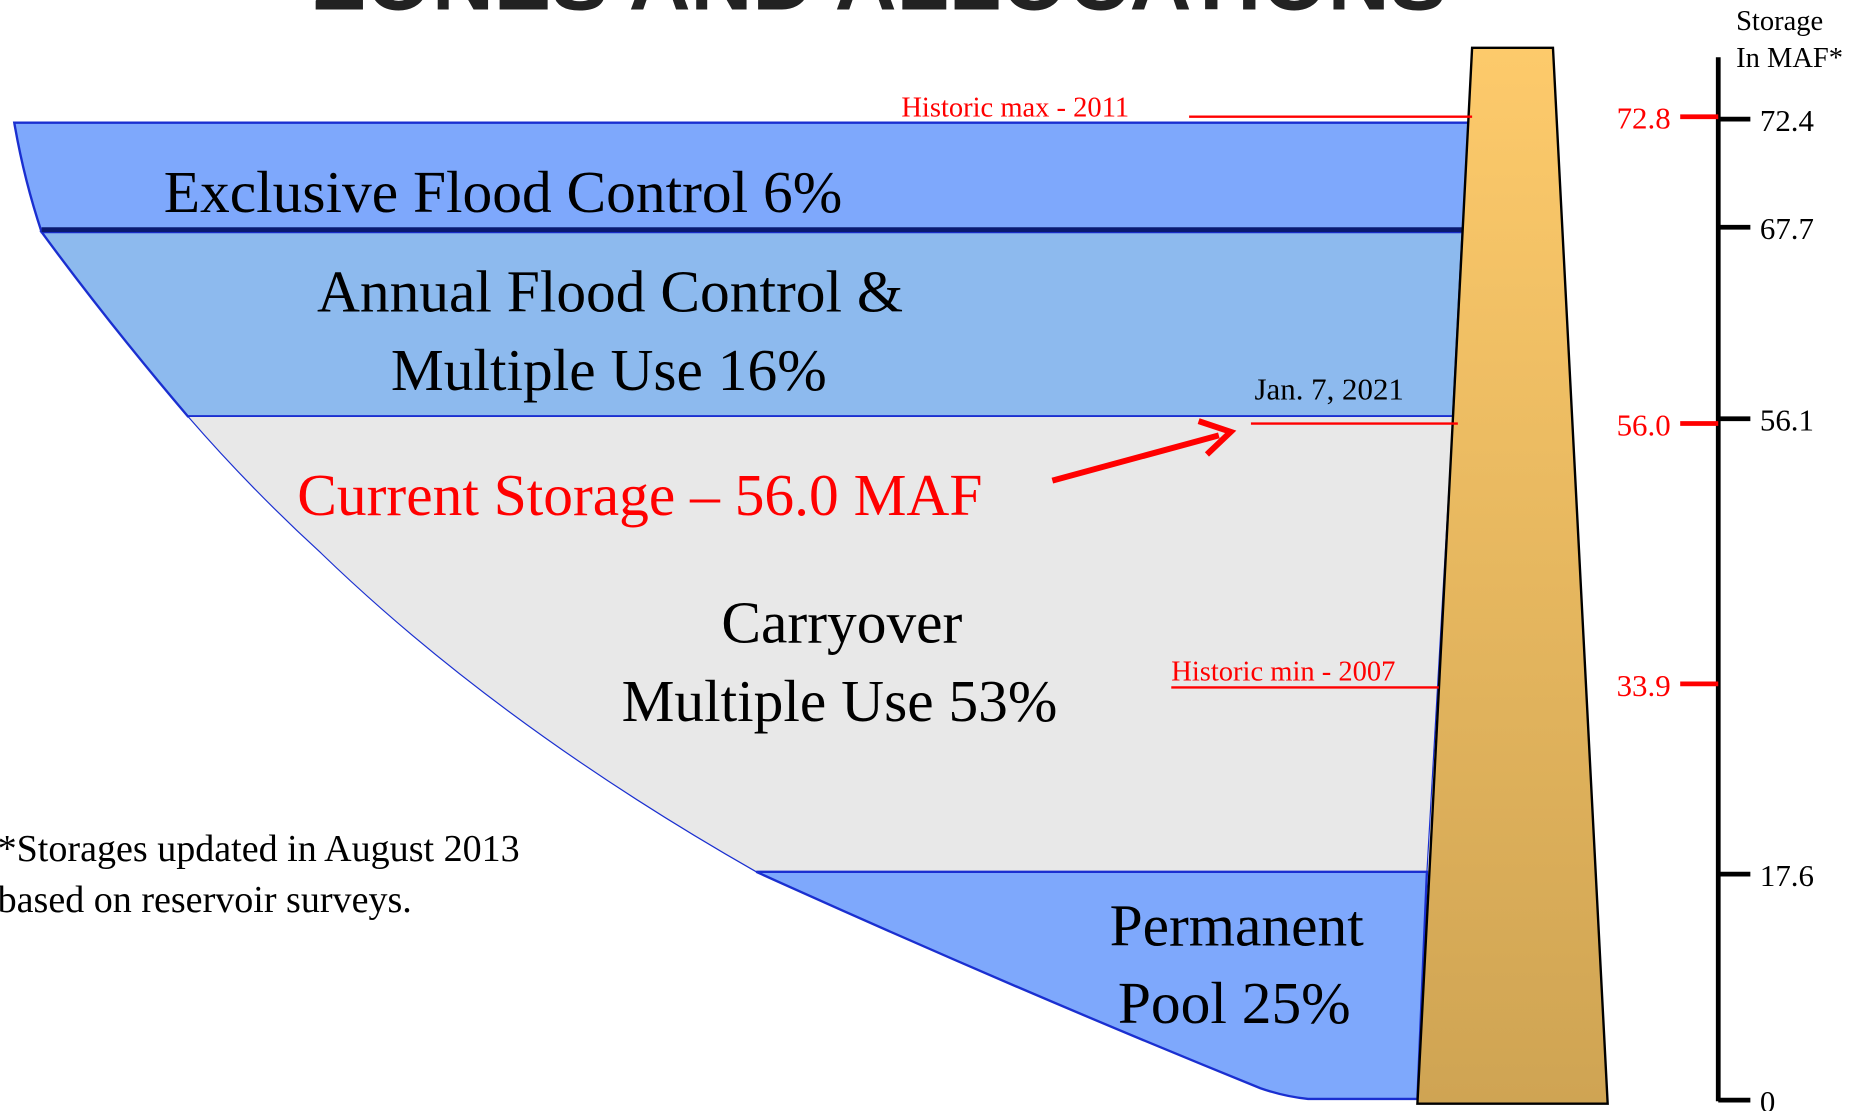 The image size is (1855, 1111). What do you see at coordinates (639, 495) in the screenshot?
I see `current-storage-label: Current Storage – 56.0 MAF` at bounding box center [639, 495].